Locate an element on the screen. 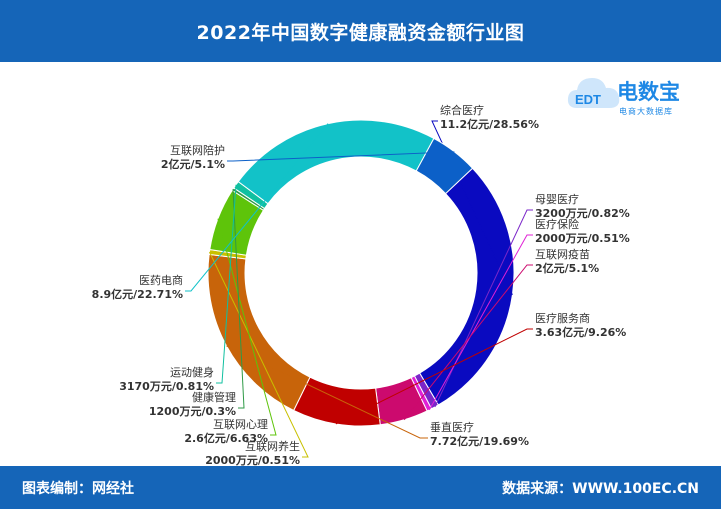  slice-label-value-4: 3.63亿元/9.26% is located at coordinates (580, 332).